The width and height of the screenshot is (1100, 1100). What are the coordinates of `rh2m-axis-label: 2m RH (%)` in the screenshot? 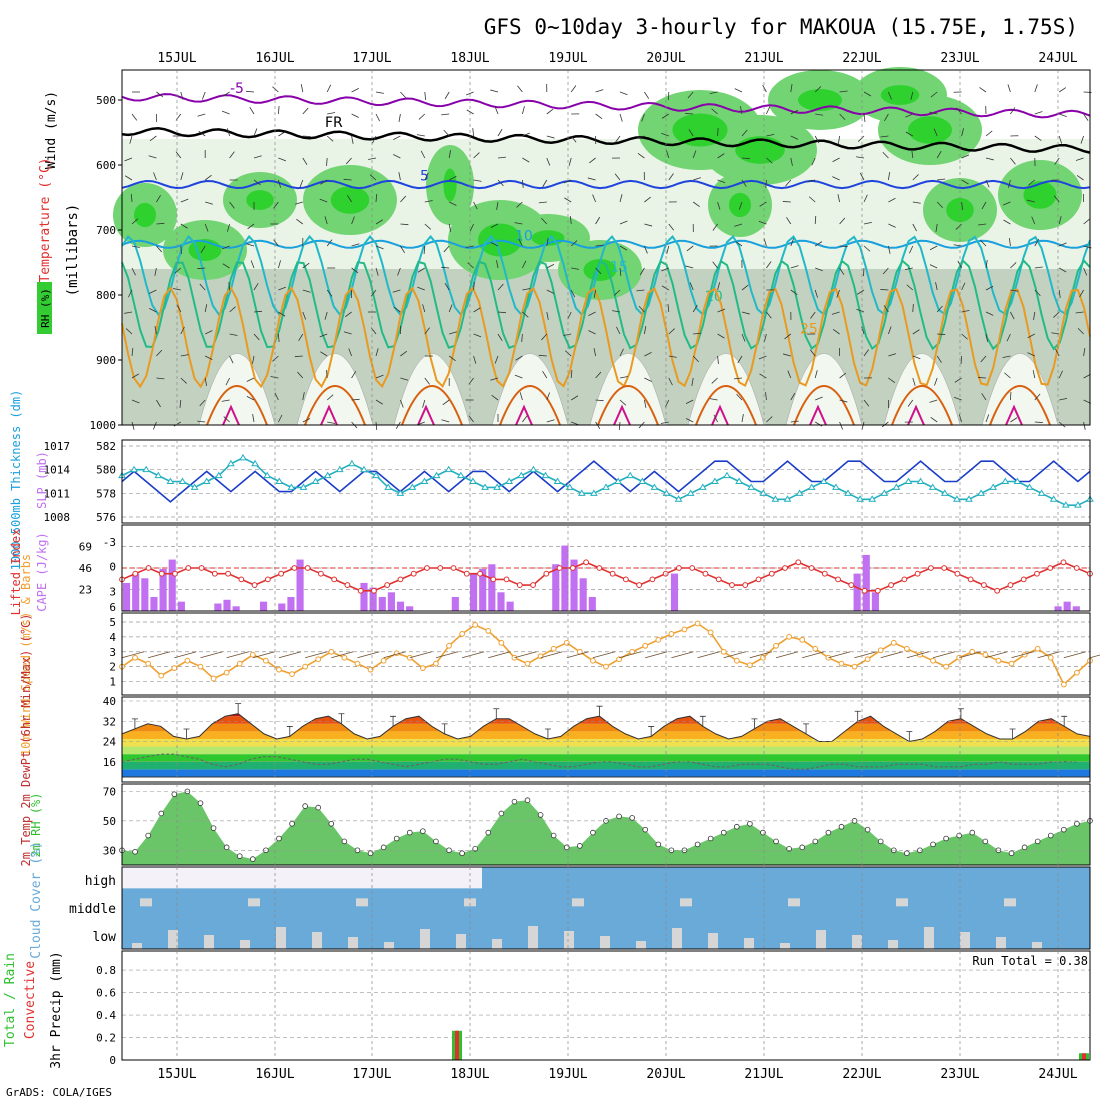 It's located at (36, 824).